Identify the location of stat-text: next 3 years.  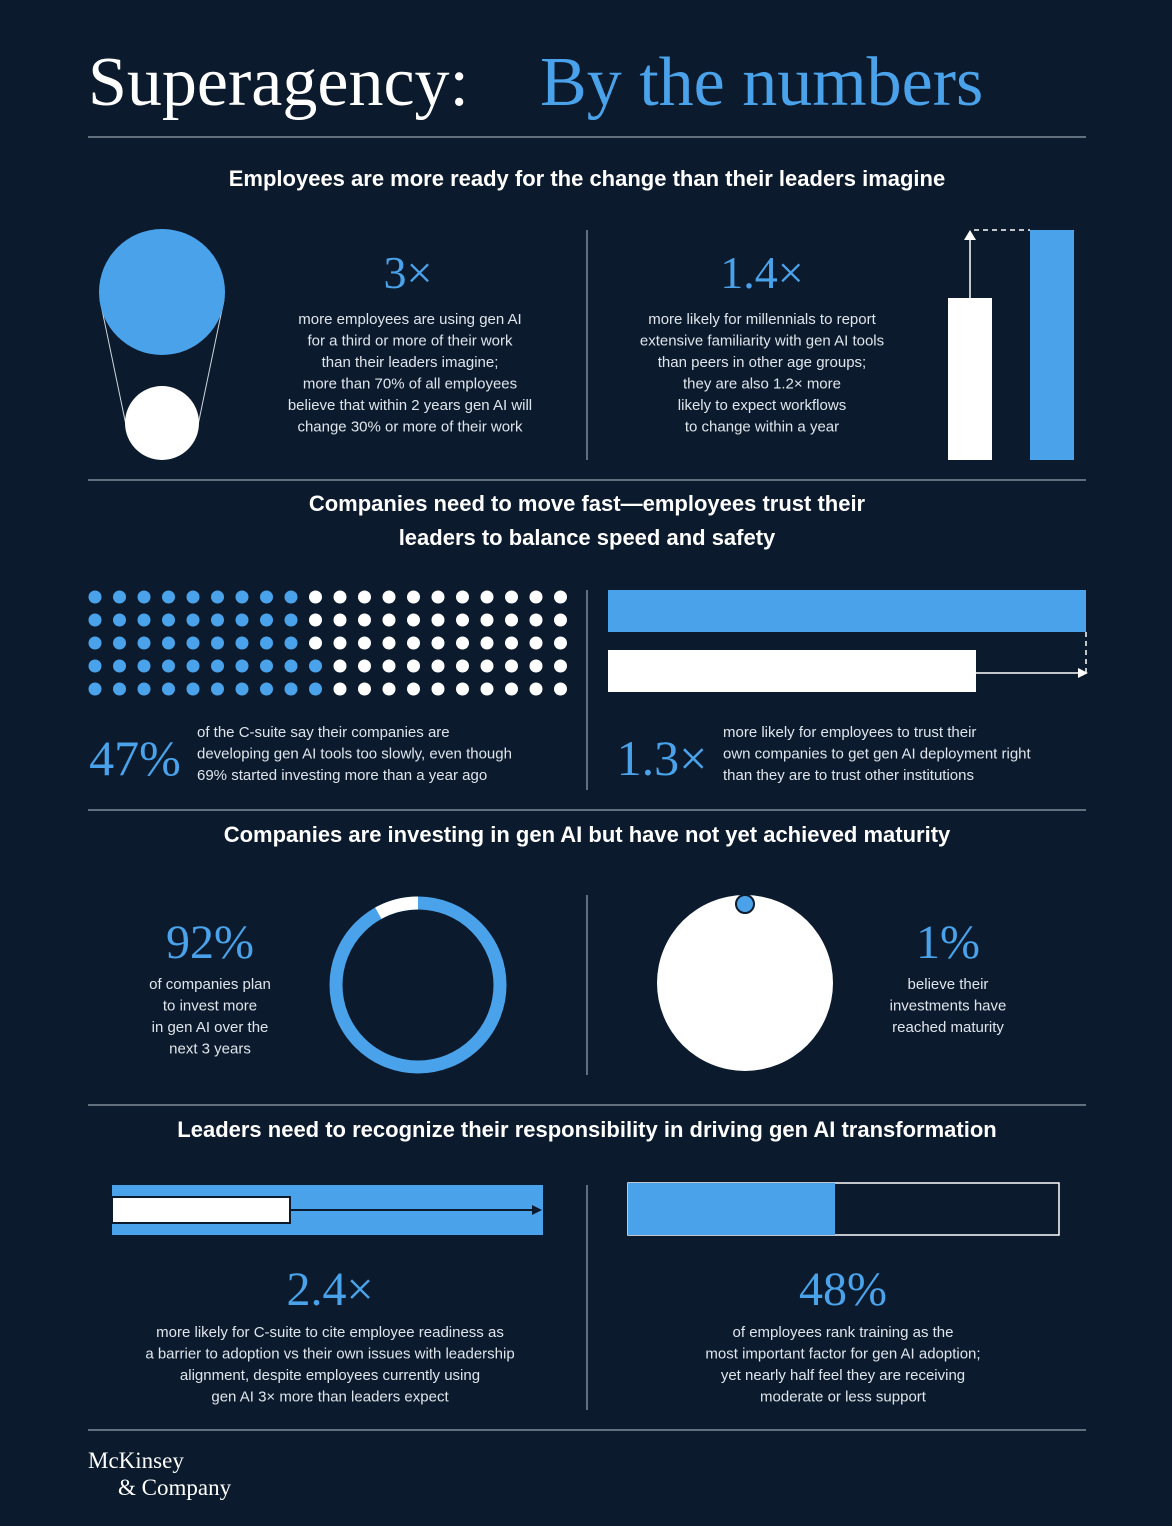
(210, 1048).